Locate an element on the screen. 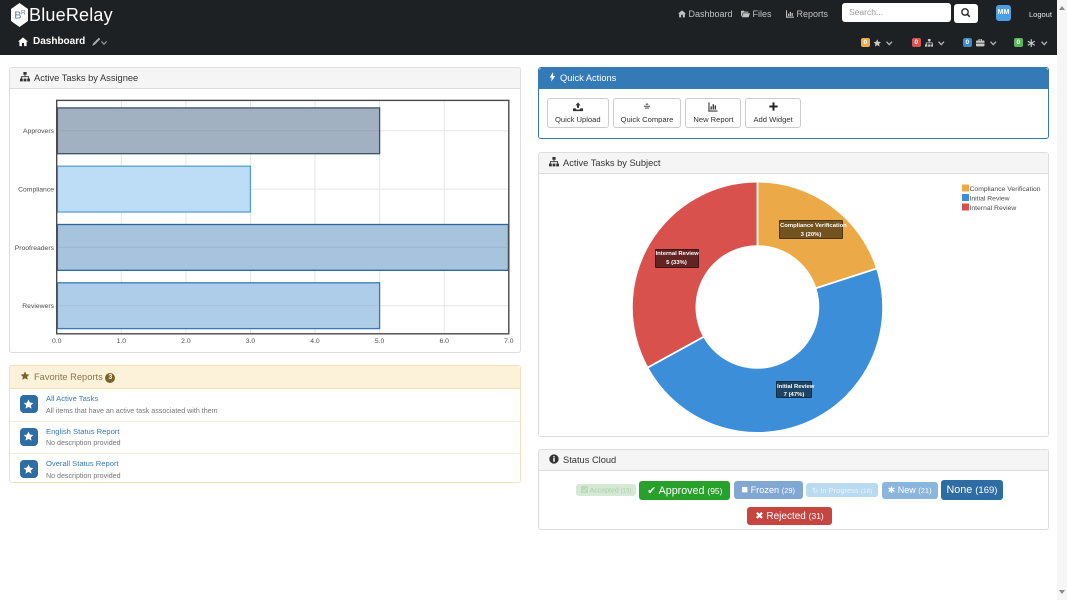 This screenshot has height=600, width=1067. svg-text: 6.0 is located at coordinates (444, 341).